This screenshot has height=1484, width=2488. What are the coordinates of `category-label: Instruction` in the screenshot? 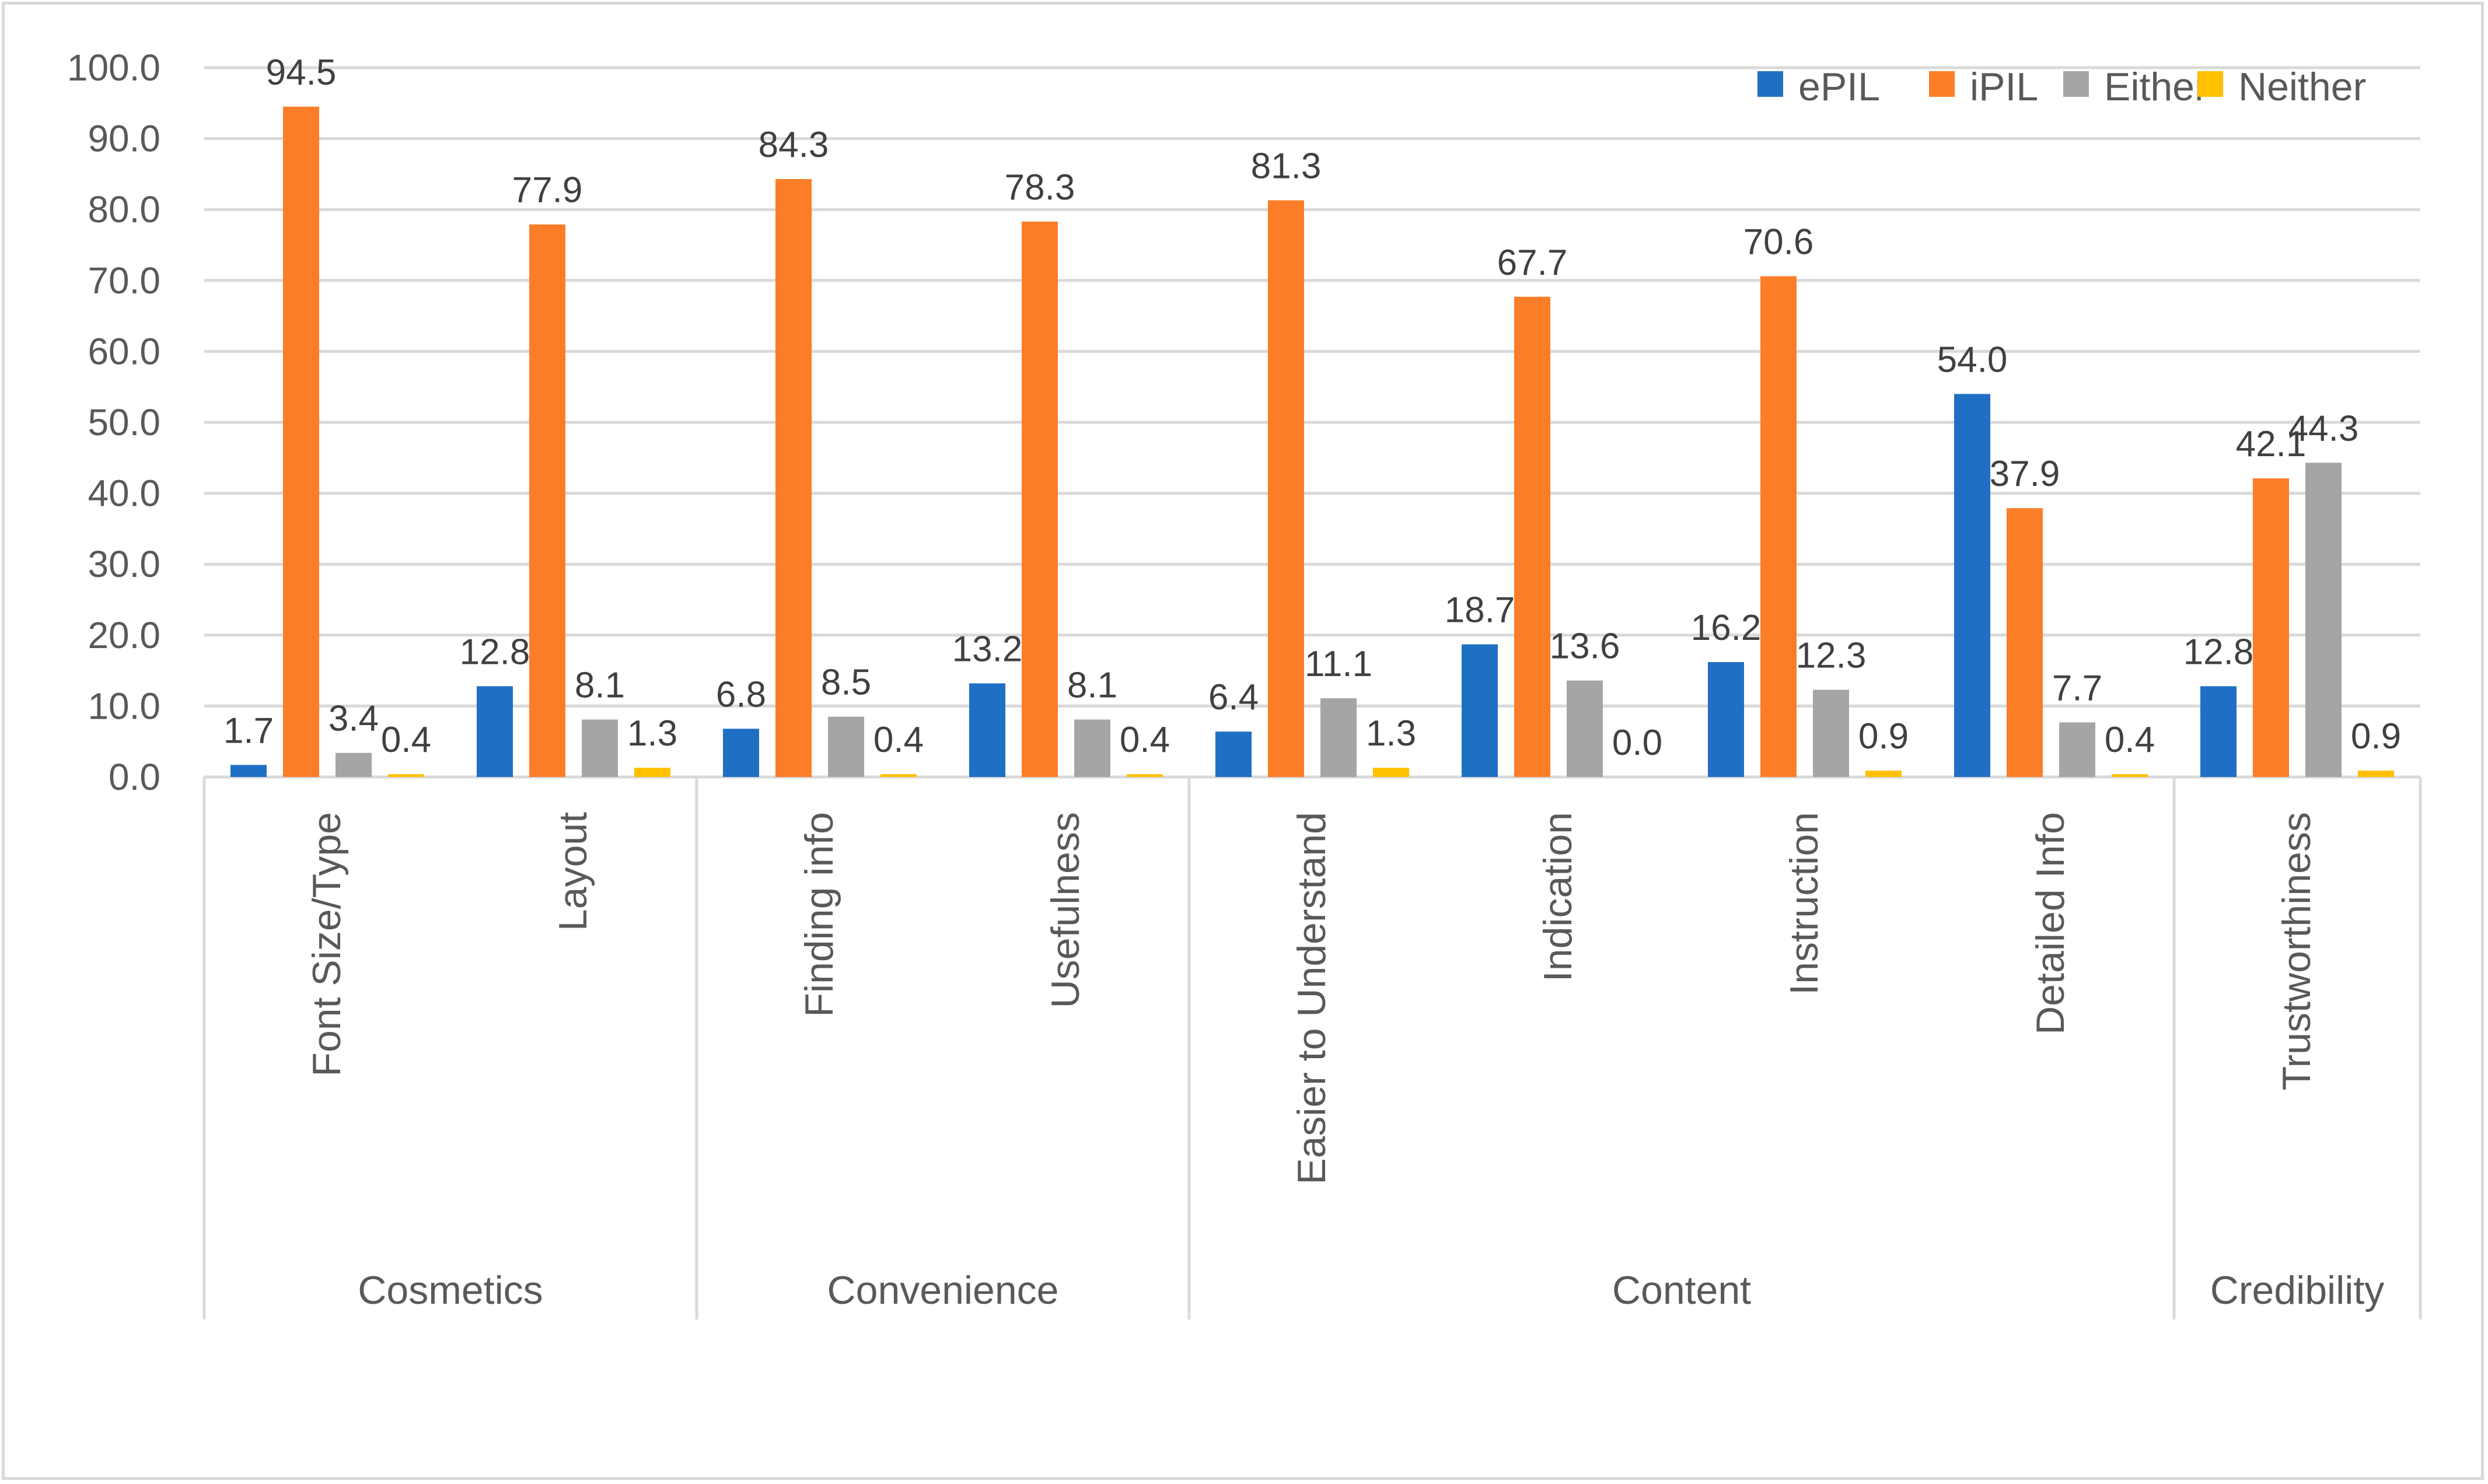 It's located at (1804, 903).